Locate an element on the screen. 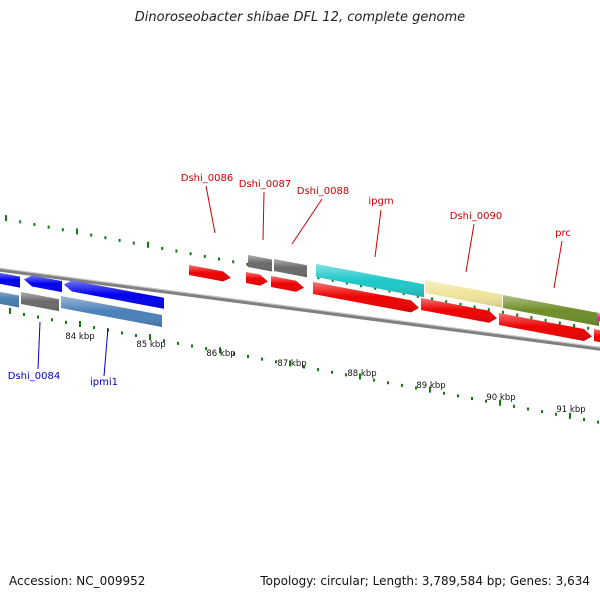  gene-steelblue is located at coordinates (111, 311).